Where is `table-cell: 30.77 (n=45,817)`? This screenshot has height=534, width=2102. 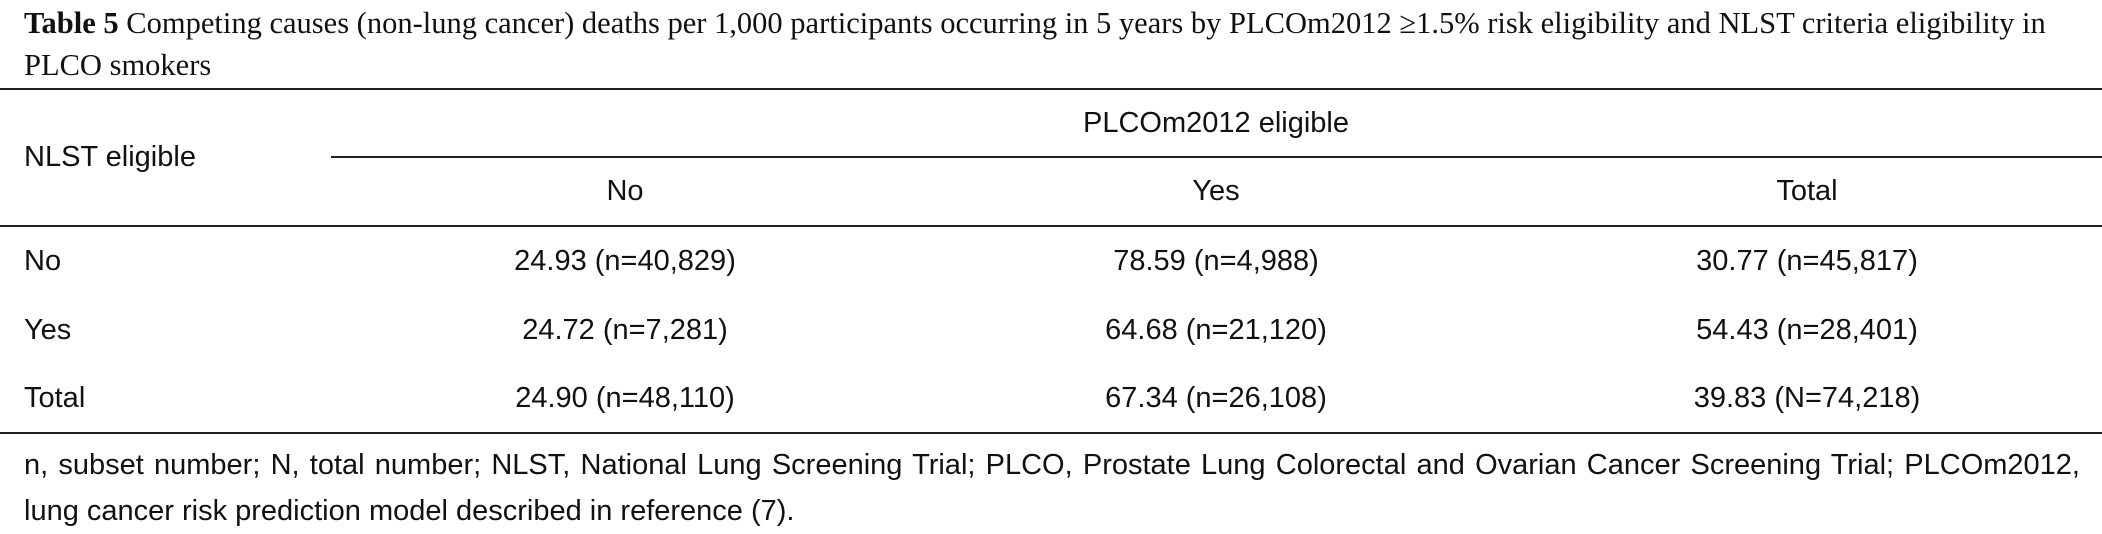
table-cell: 30.77 (n=45,817) is located at coordinates (1807, 261).